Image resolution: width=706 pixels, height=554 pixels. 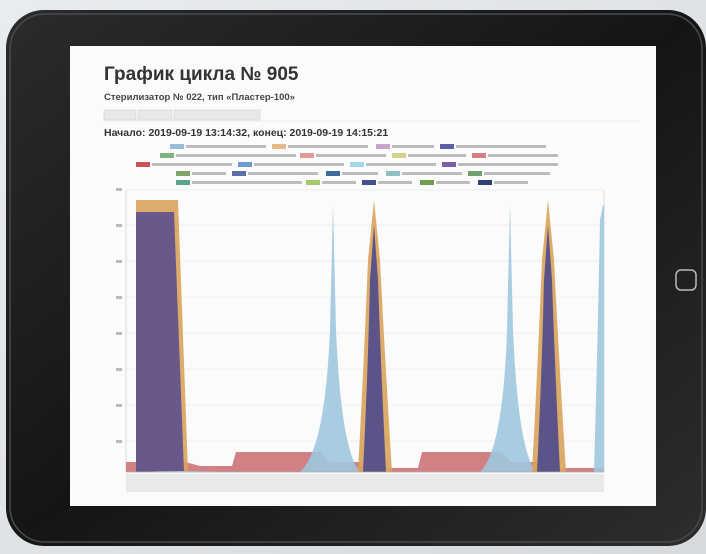 I want to click on legend, so click(x=347, y=164).